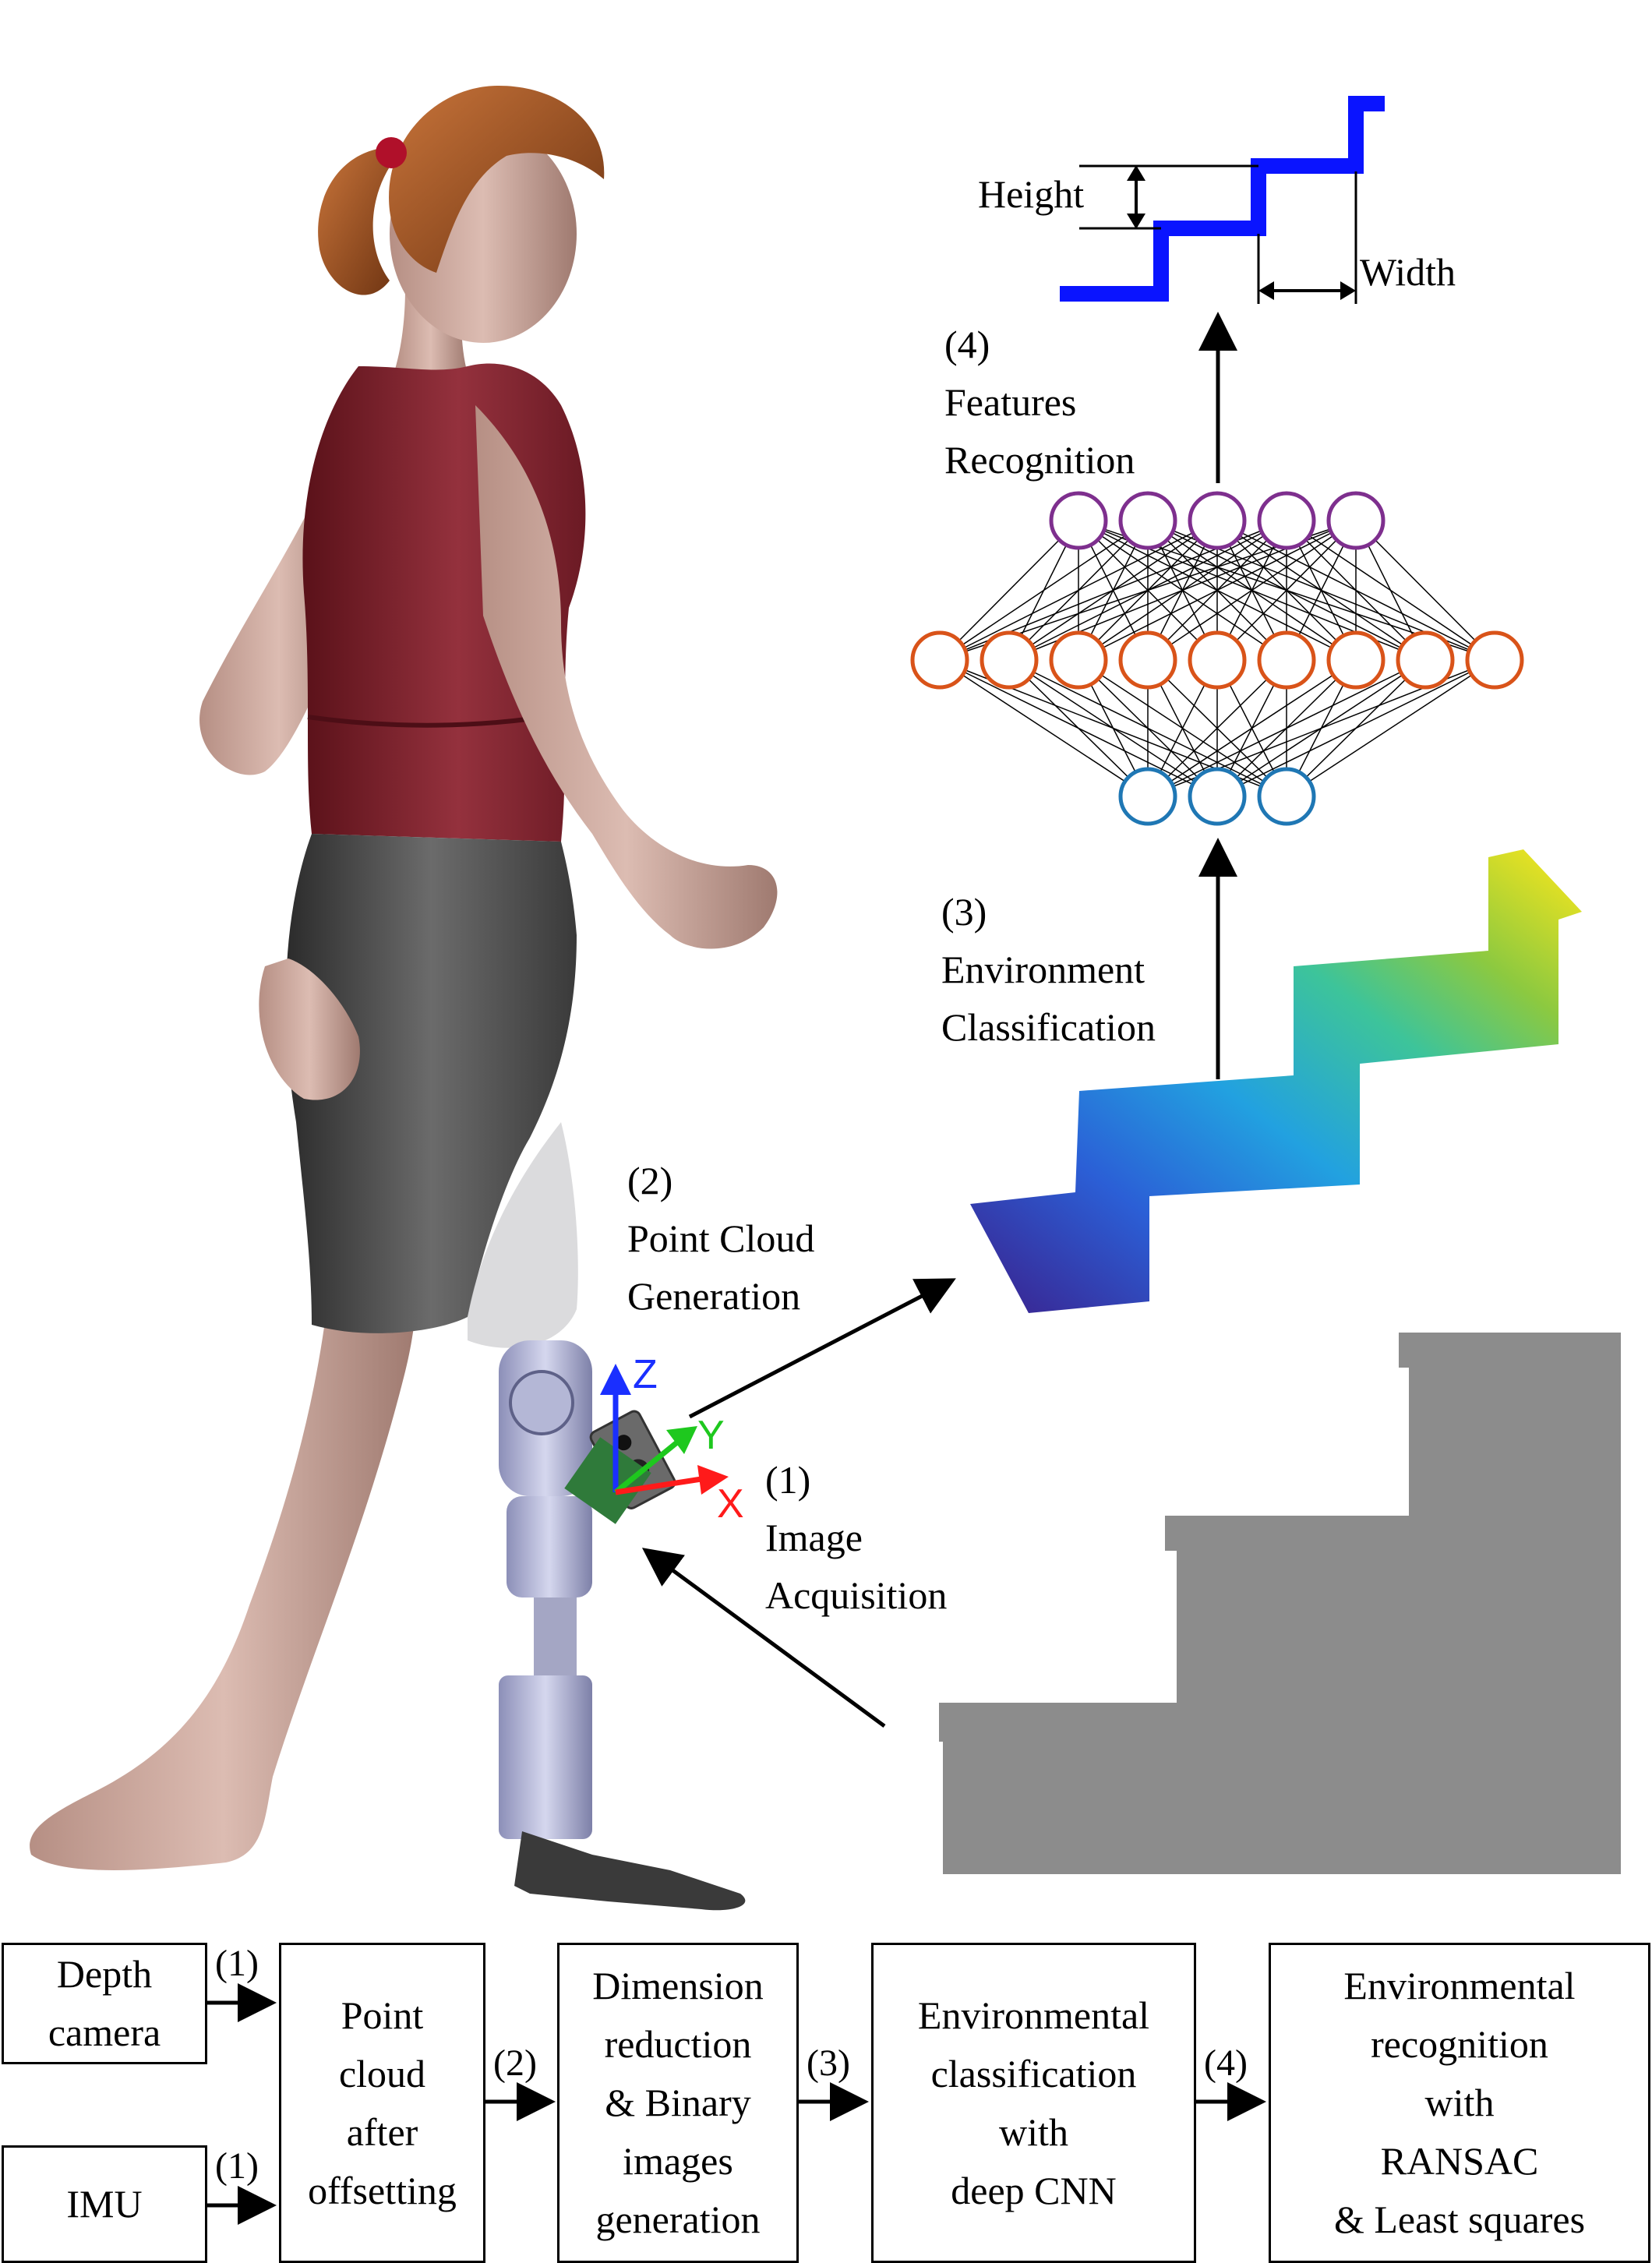  What do you see at coordinates (555, 1640) in the screenshot?
I see `prosthetic-pylon` at bounding box center [555, 1640].